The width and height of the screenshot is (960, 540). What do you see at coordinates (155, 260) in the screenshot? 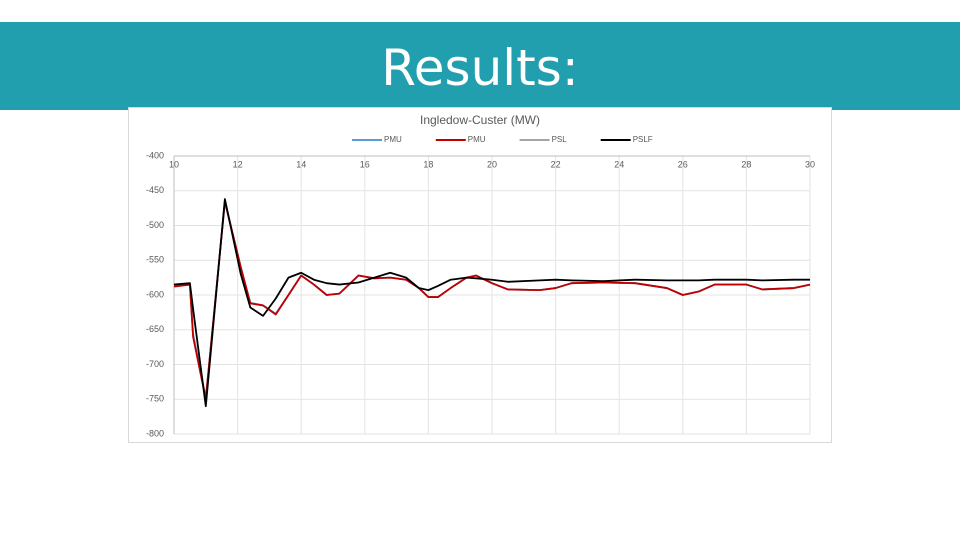
I see `y-tick-label: -550` at bounding box center [155, 260].